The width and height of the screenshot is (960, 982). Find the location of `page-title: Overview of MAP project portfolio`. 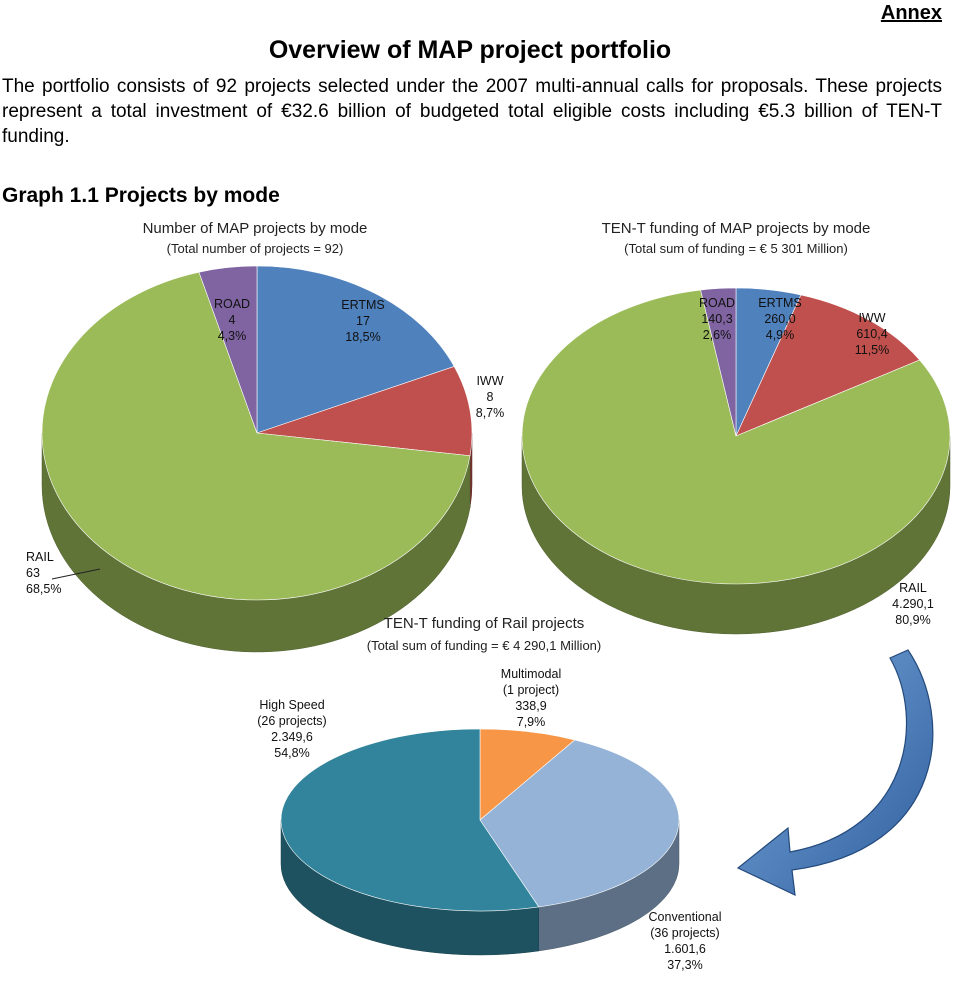

page-title: Overview of MAP project portfolio is located at coordinates (470, 50).